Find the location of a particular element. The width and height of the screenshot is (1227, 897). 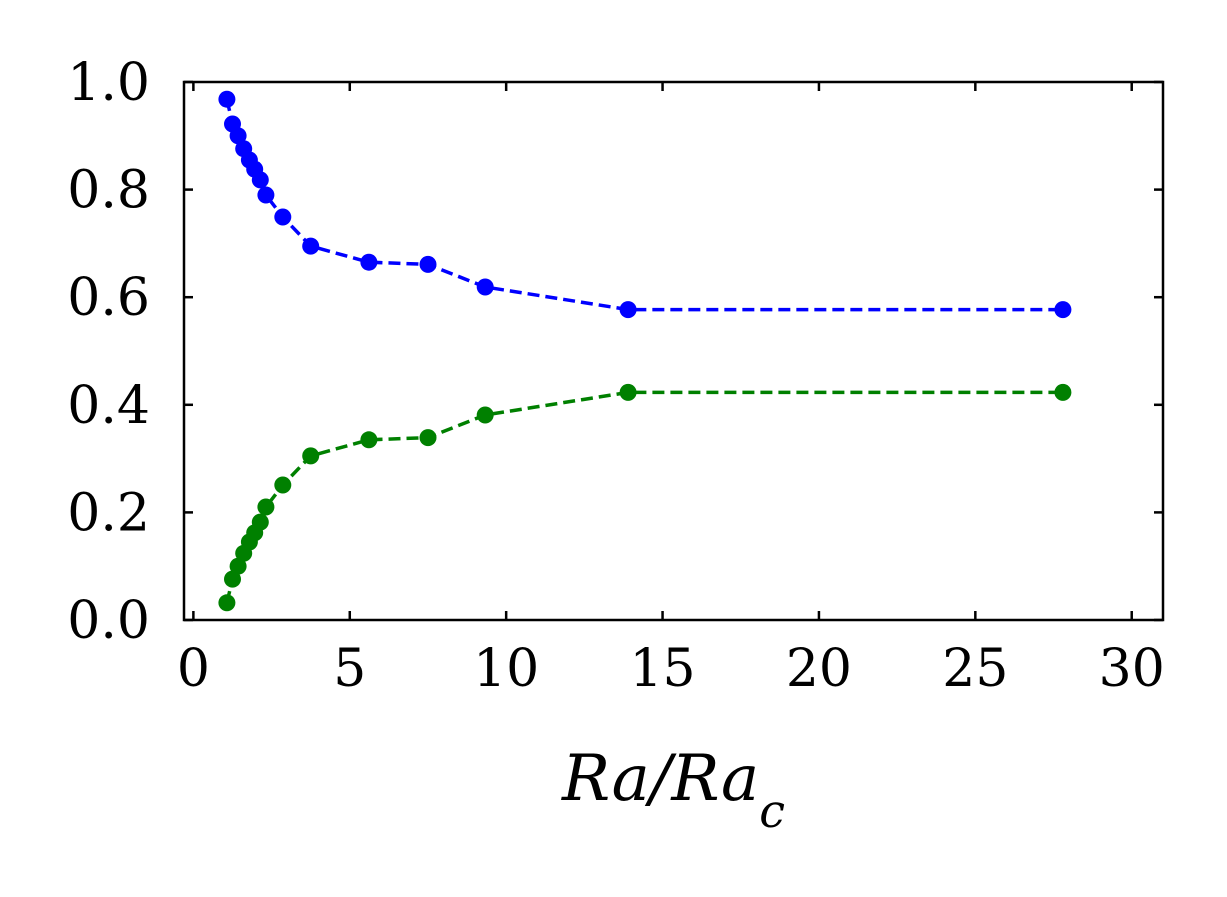

y-tick-label: 1.0 is located at coordinates (108, 83).